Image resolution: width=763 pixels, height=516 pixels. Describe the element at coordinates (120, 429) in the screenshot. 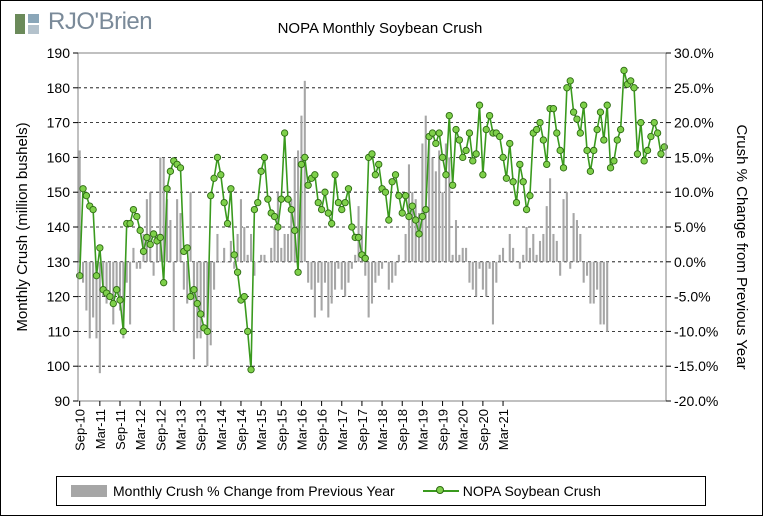

I see `x-tick-label: Sep-11` at that location.